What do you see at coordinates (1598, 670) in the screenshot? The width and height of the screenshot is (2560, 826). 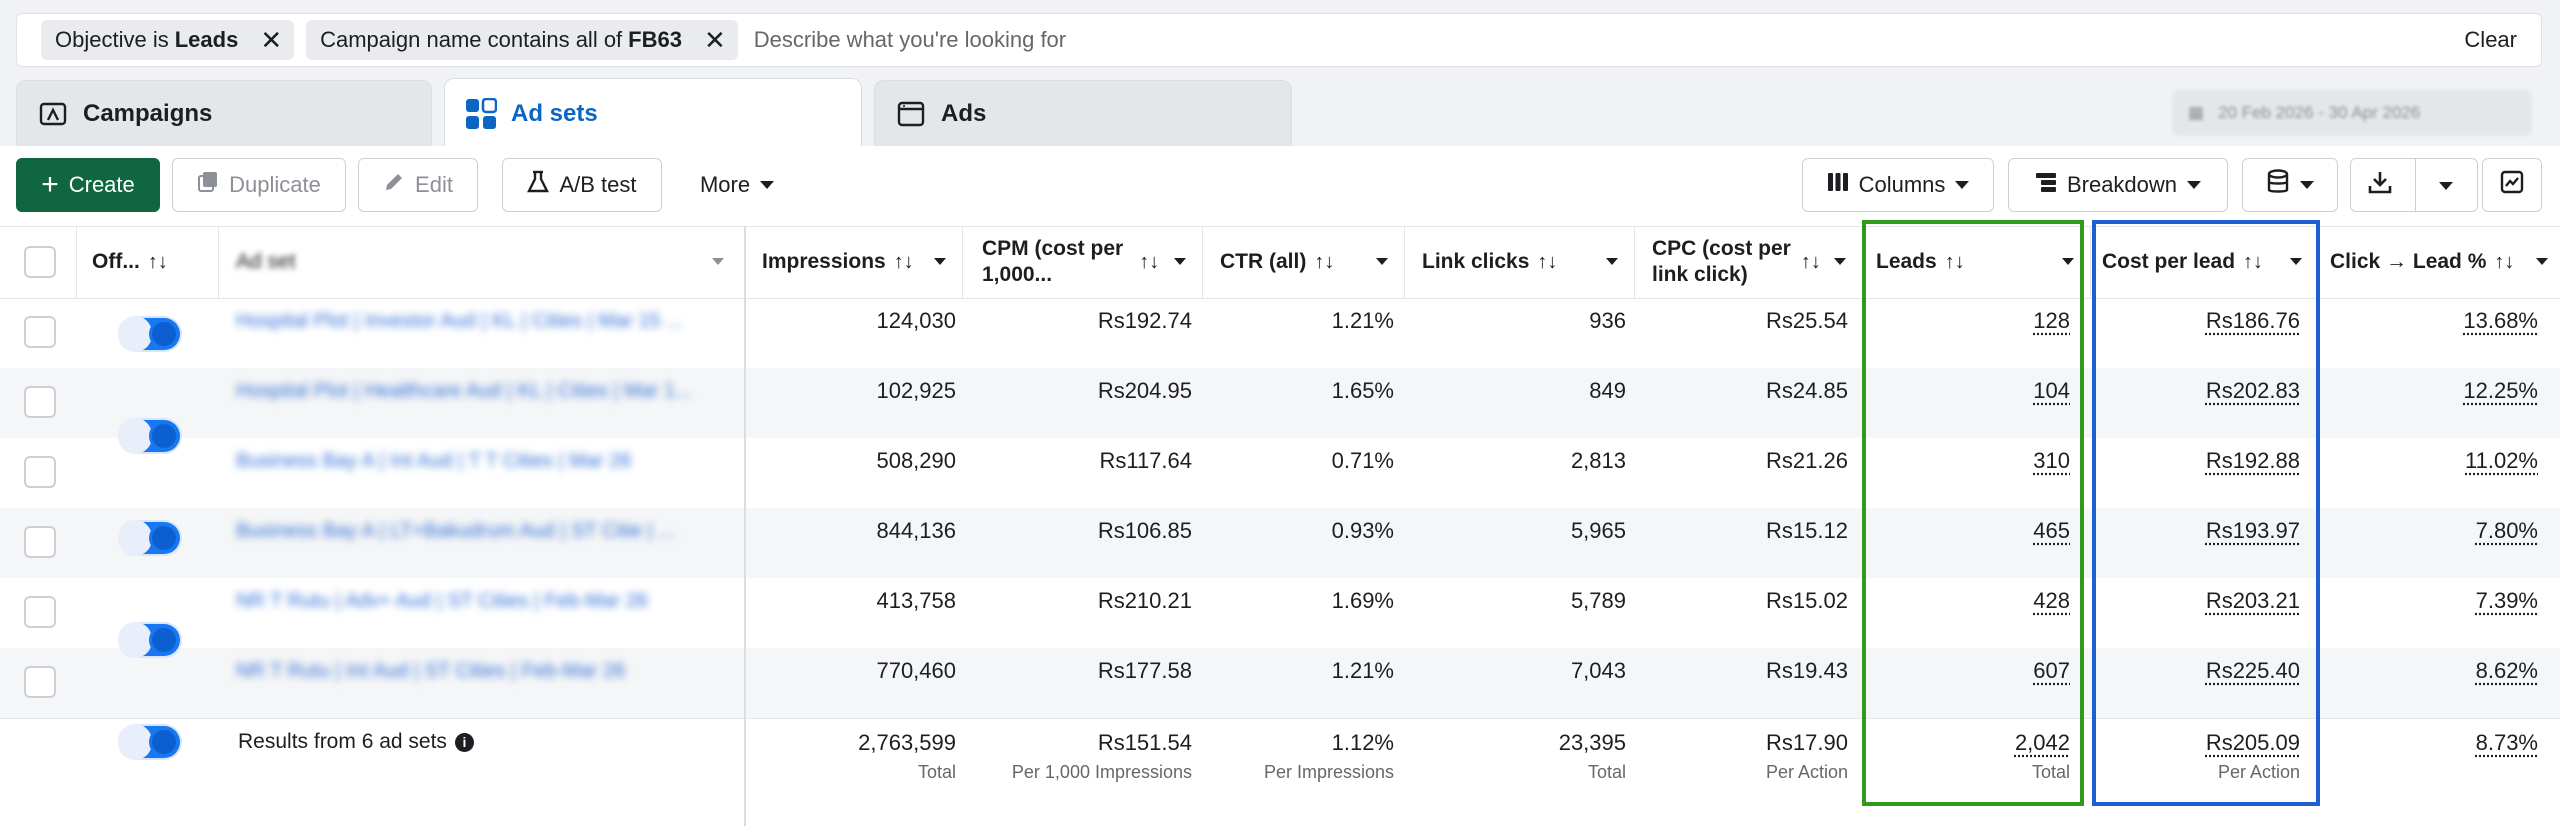 I see `cell-link-clicks: 7,043` at bounding box center [1598, 670].